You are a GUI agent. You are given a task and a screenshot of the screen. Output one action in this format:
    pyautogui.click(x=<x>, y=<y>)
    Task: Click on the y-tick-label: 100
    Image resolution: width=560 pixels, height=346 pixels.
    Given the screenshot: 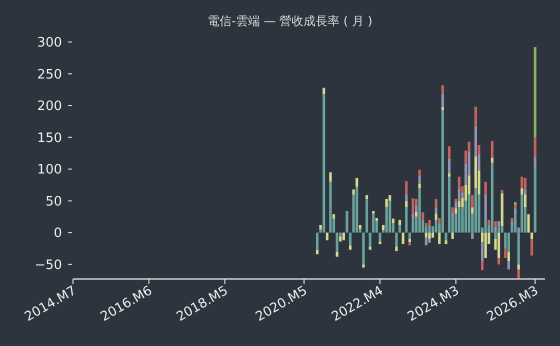 What is the action you would take?
    pyautogui.click(x=49, y=170)
    